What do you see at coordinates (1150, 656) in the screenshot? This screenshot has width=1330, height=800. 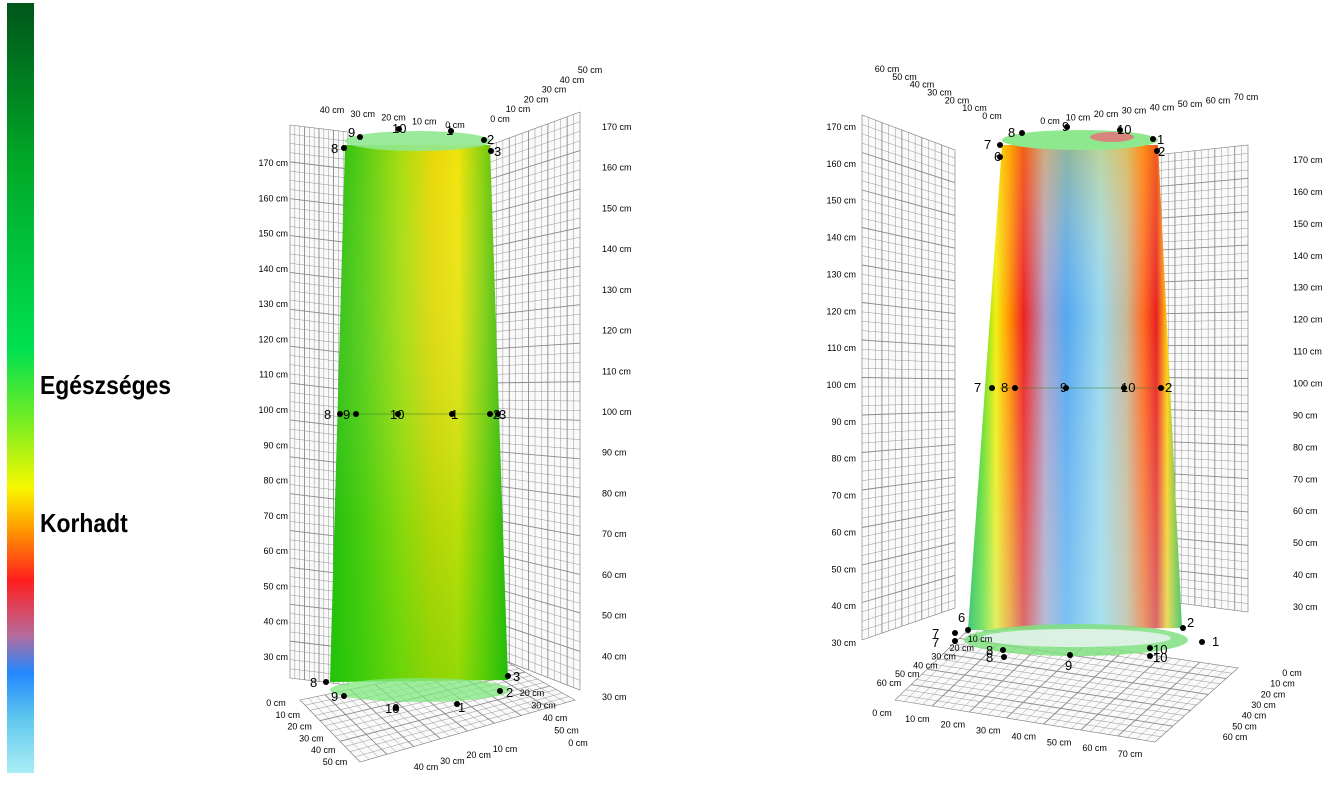 I see `right-sensor-point-19-marker` at bounding box center [1150, 656].